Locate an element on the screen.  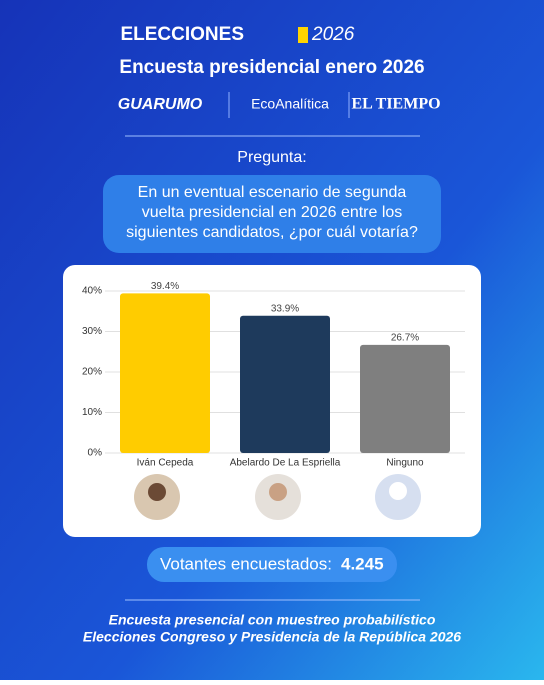
flag is located at coordinates (303, 35).